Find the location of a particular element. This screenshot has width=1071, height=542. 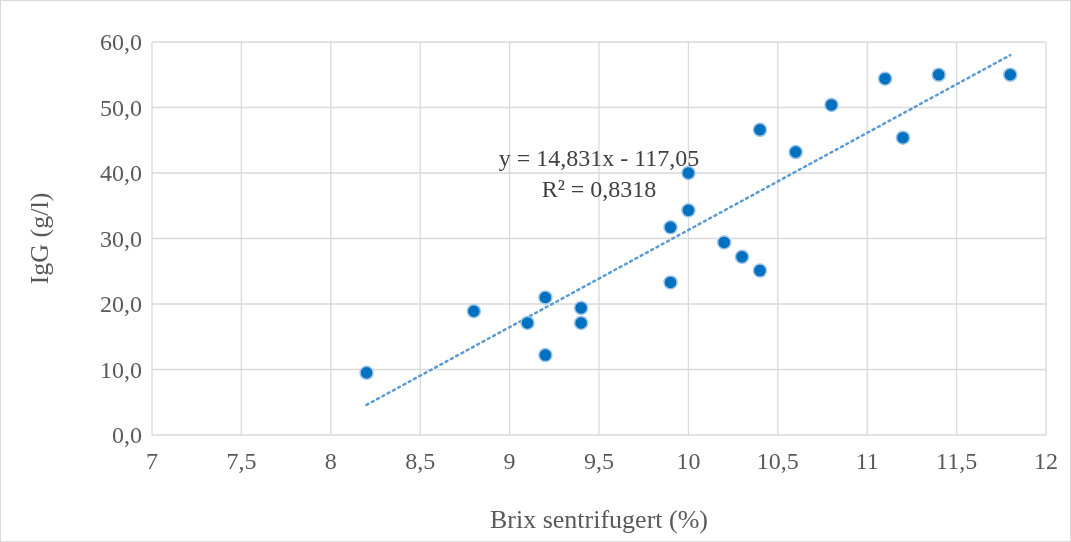

x-axis-title: Brix sentrifugert (%) is located at coordinates (599, 519).